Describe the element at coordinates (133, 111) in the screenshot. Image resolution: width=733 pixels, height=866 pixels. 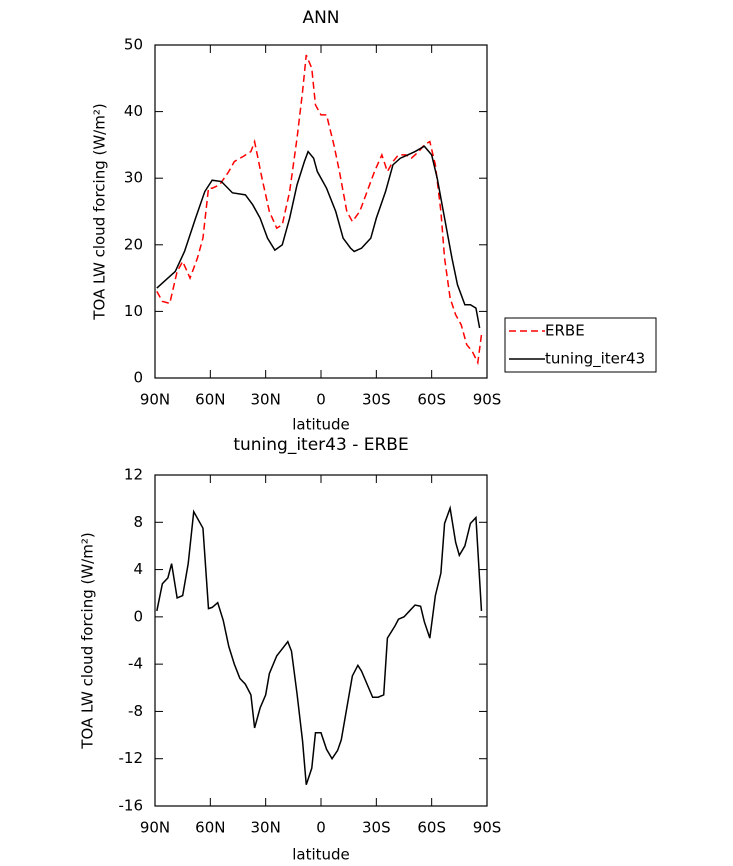
I see `y-tick-label: 40` at that location.